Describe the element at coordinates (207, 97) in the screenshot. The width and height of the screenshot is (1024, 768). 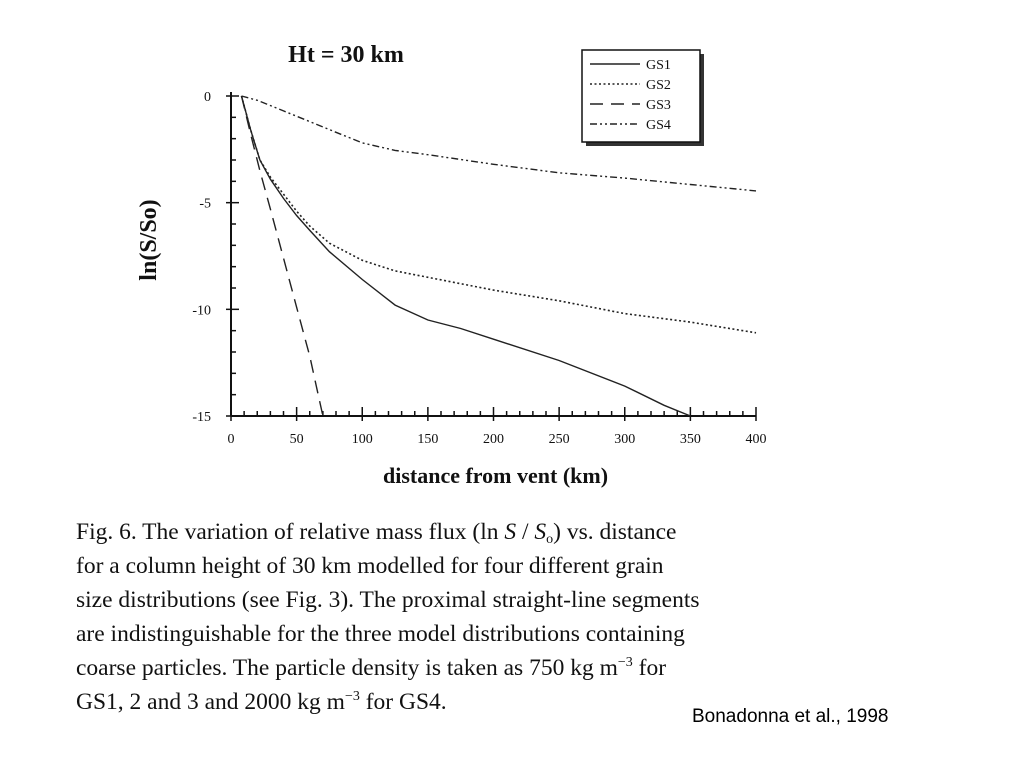
I see `y-tick-label: 0` at that location.